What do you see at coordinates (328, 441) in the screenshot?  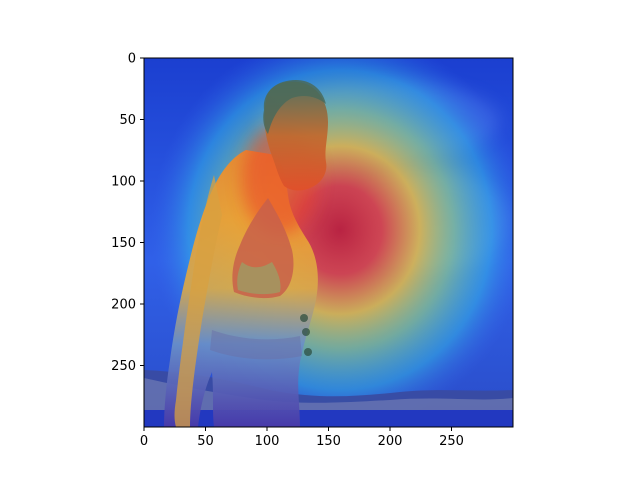 I see `x-tick-label: 150` at bounding box center [328, 441].